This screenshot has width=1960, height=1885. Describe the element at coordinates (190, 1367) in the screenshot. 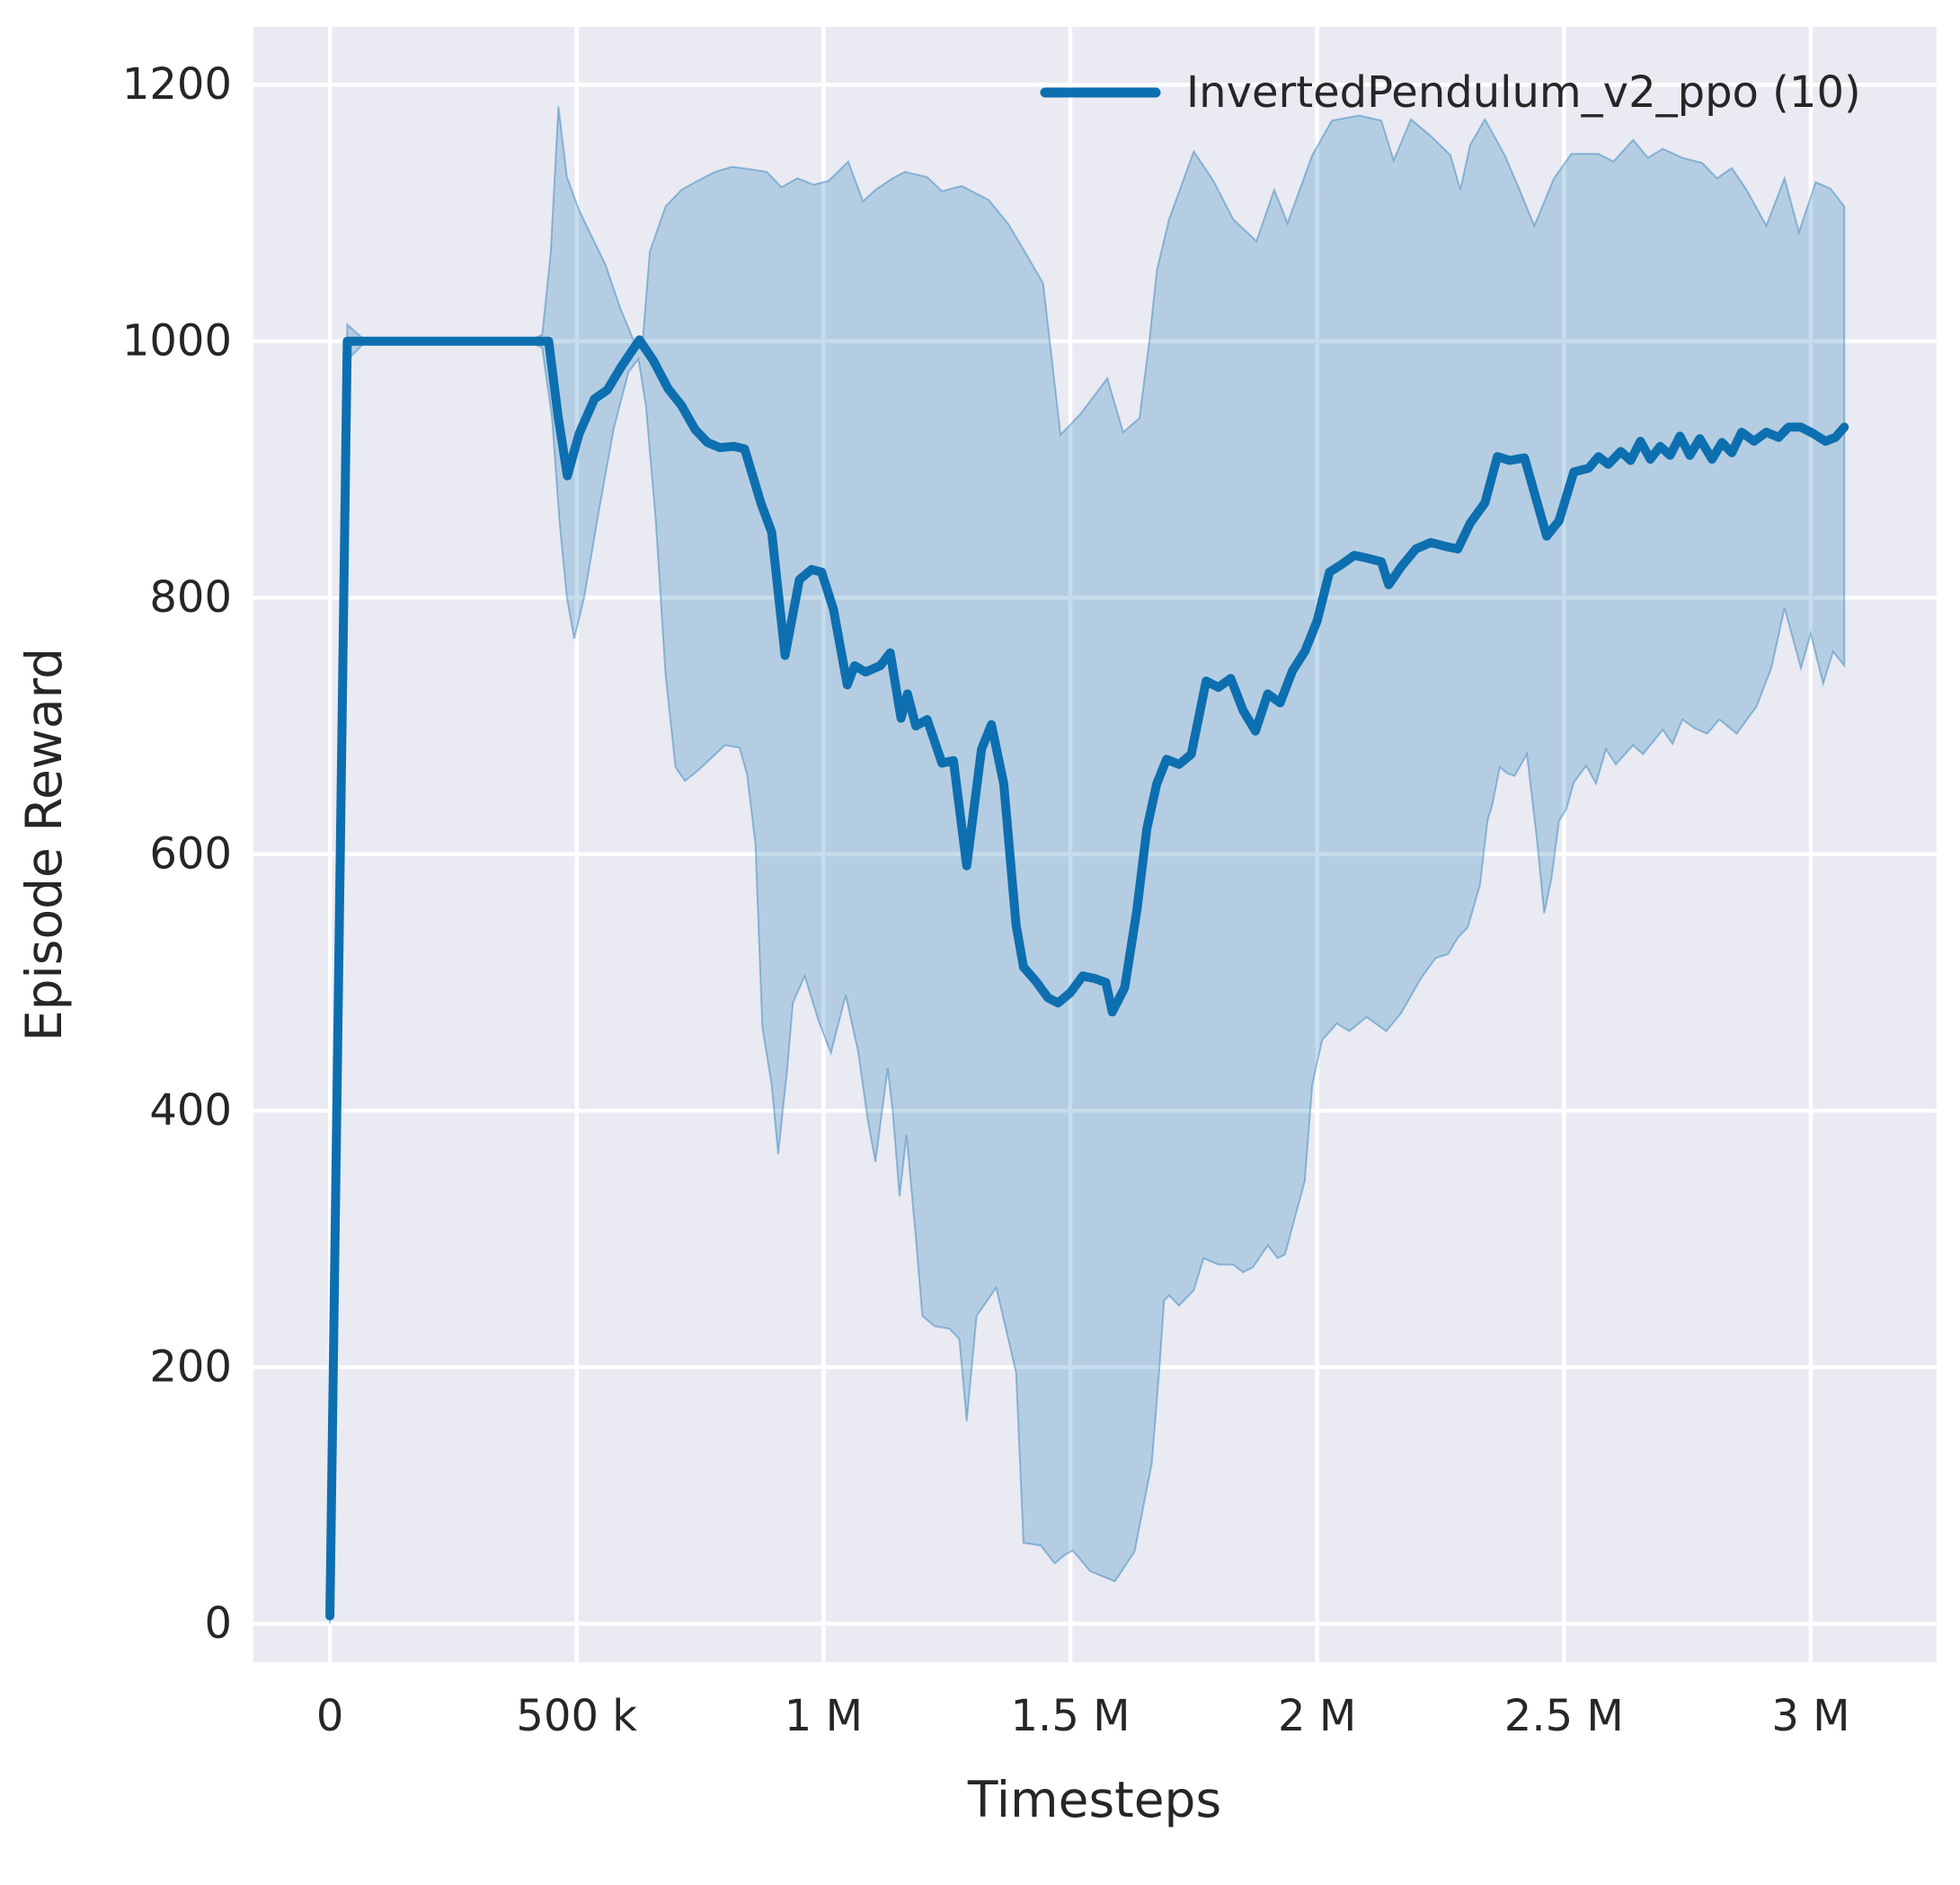

I see `y-tick-label: 200` at that location.